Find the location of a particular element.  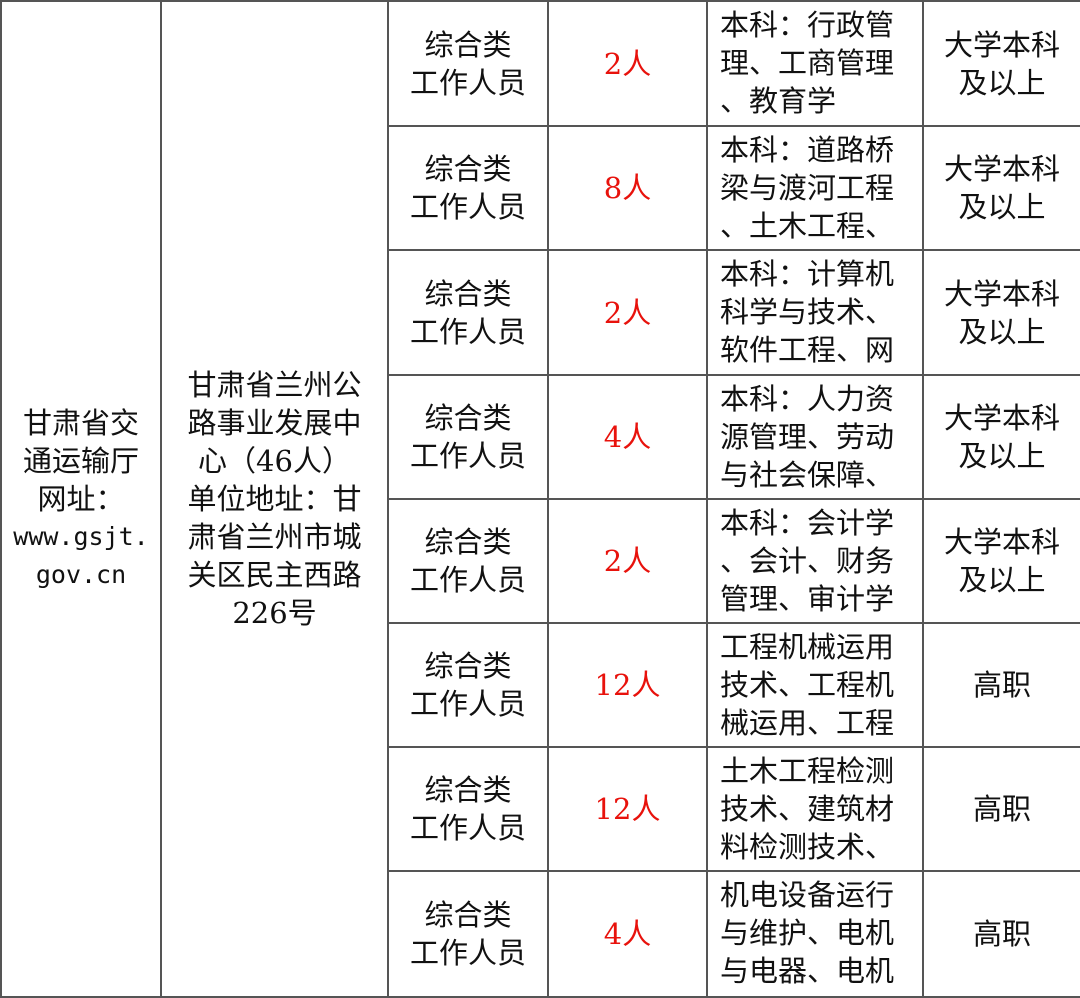

text-line: 、教育学 is located at coordinates (778, 101).